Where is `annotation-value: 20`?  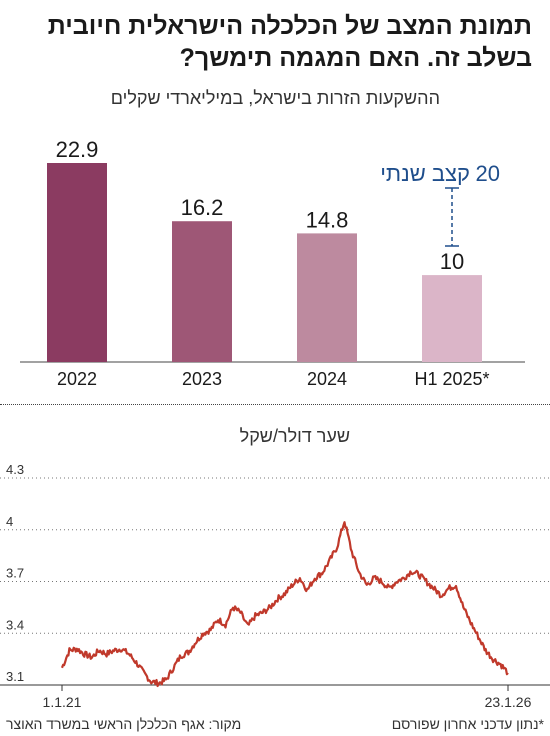
annotation-value: 20 is located at coordinates (488, 173).